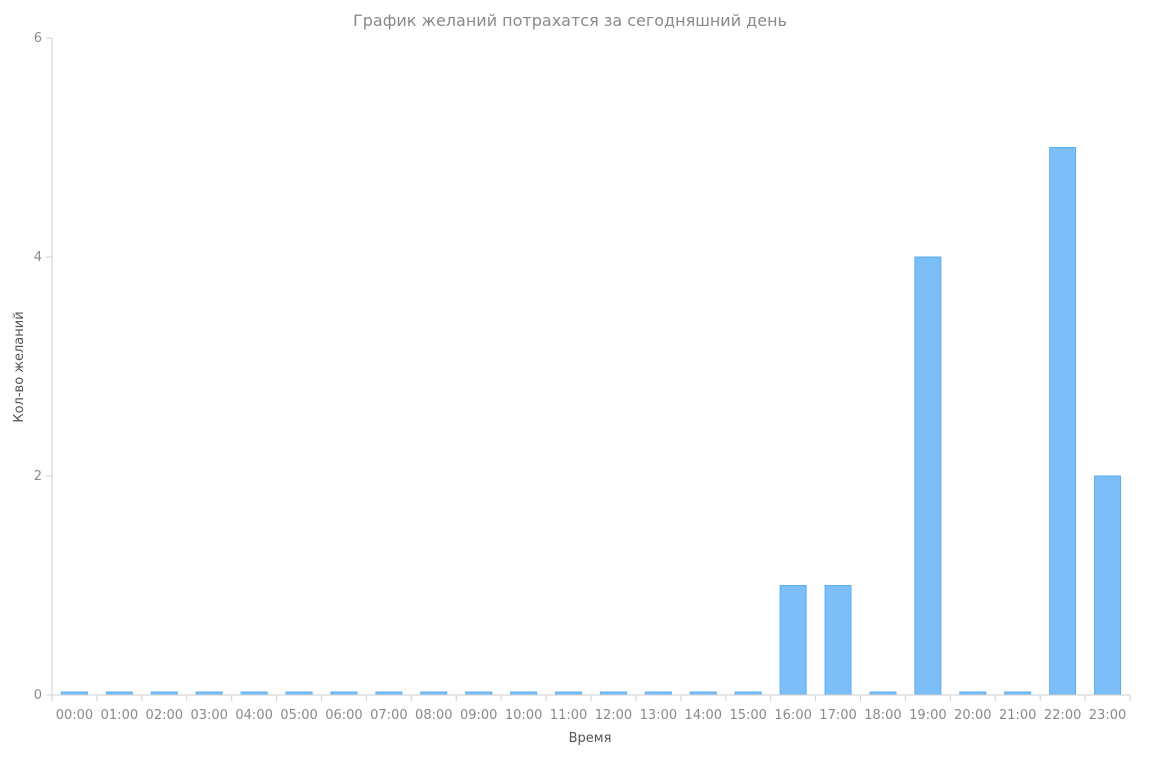 The height and width of the screenshot is (760, 1150). What do you see at coordinates (38, 476) in the screenshot?
I see `y-tick-label: 2` at bounding box center [38, 476].